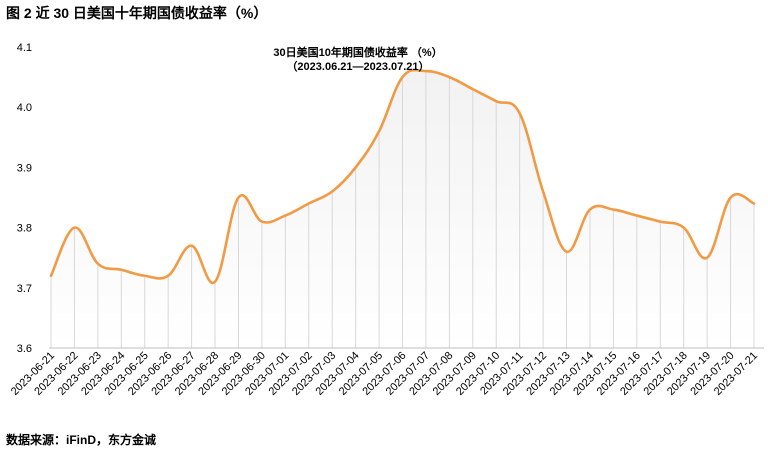 The image size is (768, 451). What do you see at coordinates (24, 349) in the screenshot?
I see `y-tick-label: 3.6` at bounding box center [24, 349].